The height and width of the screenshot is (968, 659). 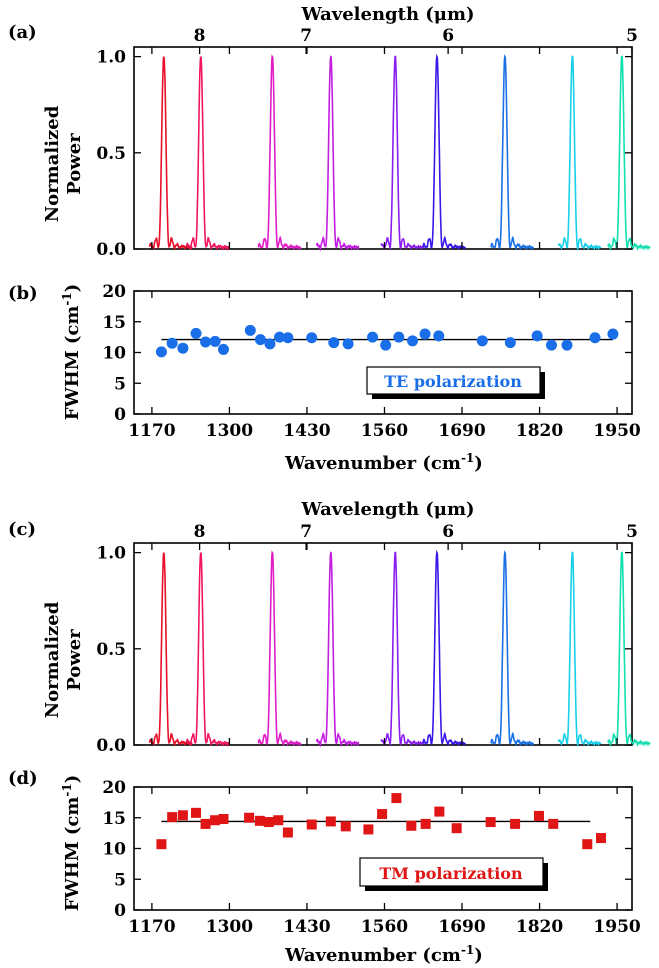 What do you see at coordinates (387, 509) in the screenshot?
I see `top-axis-title-c: Wavelength (μm)` at bounding box center [387, 509].